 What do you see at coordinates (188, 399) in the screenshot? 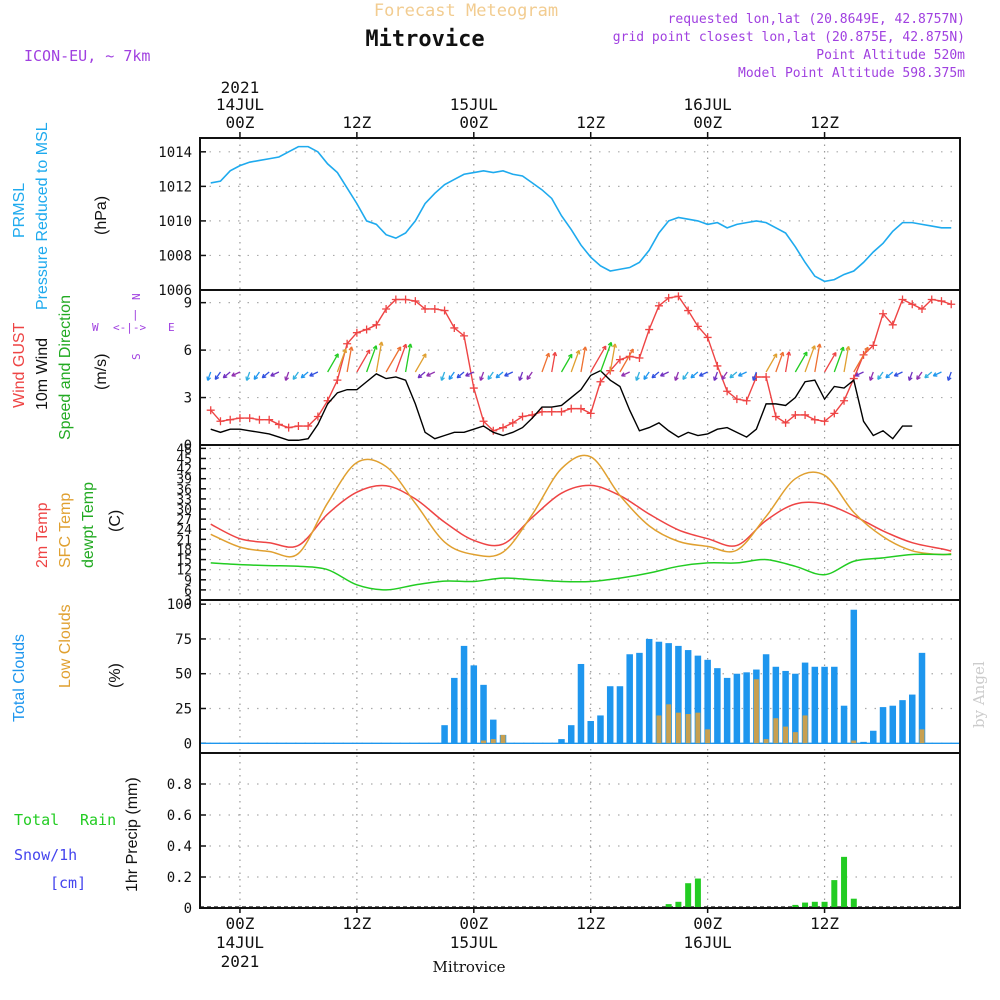
I see `wind-ytick-label: 3` at bounding box center [188, 399].